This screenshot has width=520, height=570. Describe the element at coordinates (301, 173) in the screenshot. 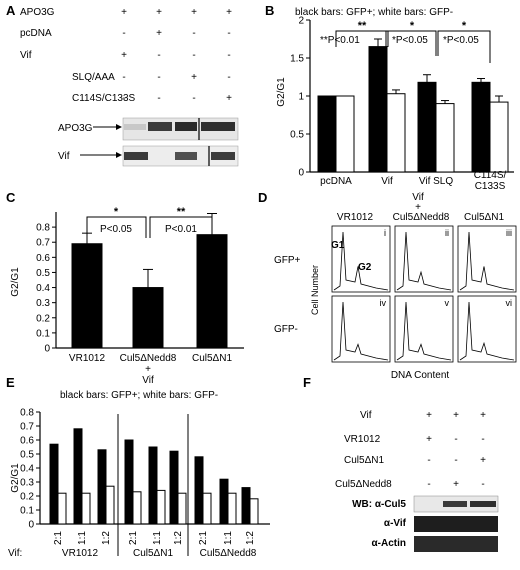

I see `b-ytick-label: 0` at that location.